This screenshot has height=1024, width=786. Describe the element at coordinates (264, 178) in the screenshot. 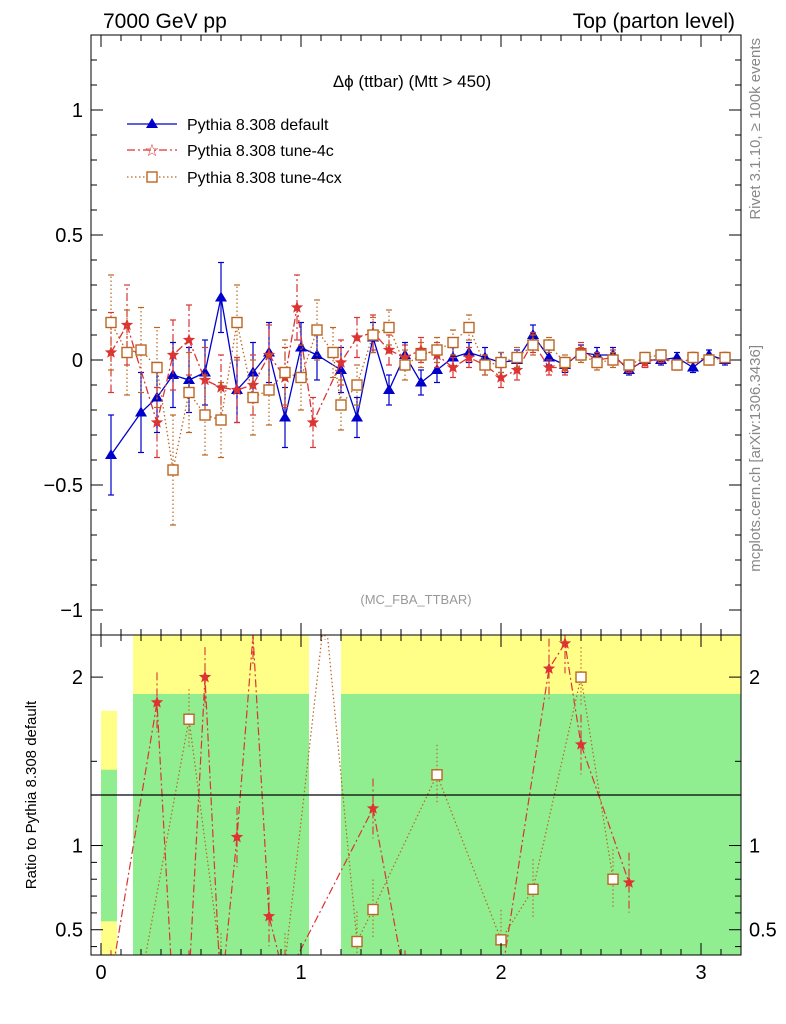

I see `legend-label-tune4cx: Pythia 8.308 tune-4cx` at that location.